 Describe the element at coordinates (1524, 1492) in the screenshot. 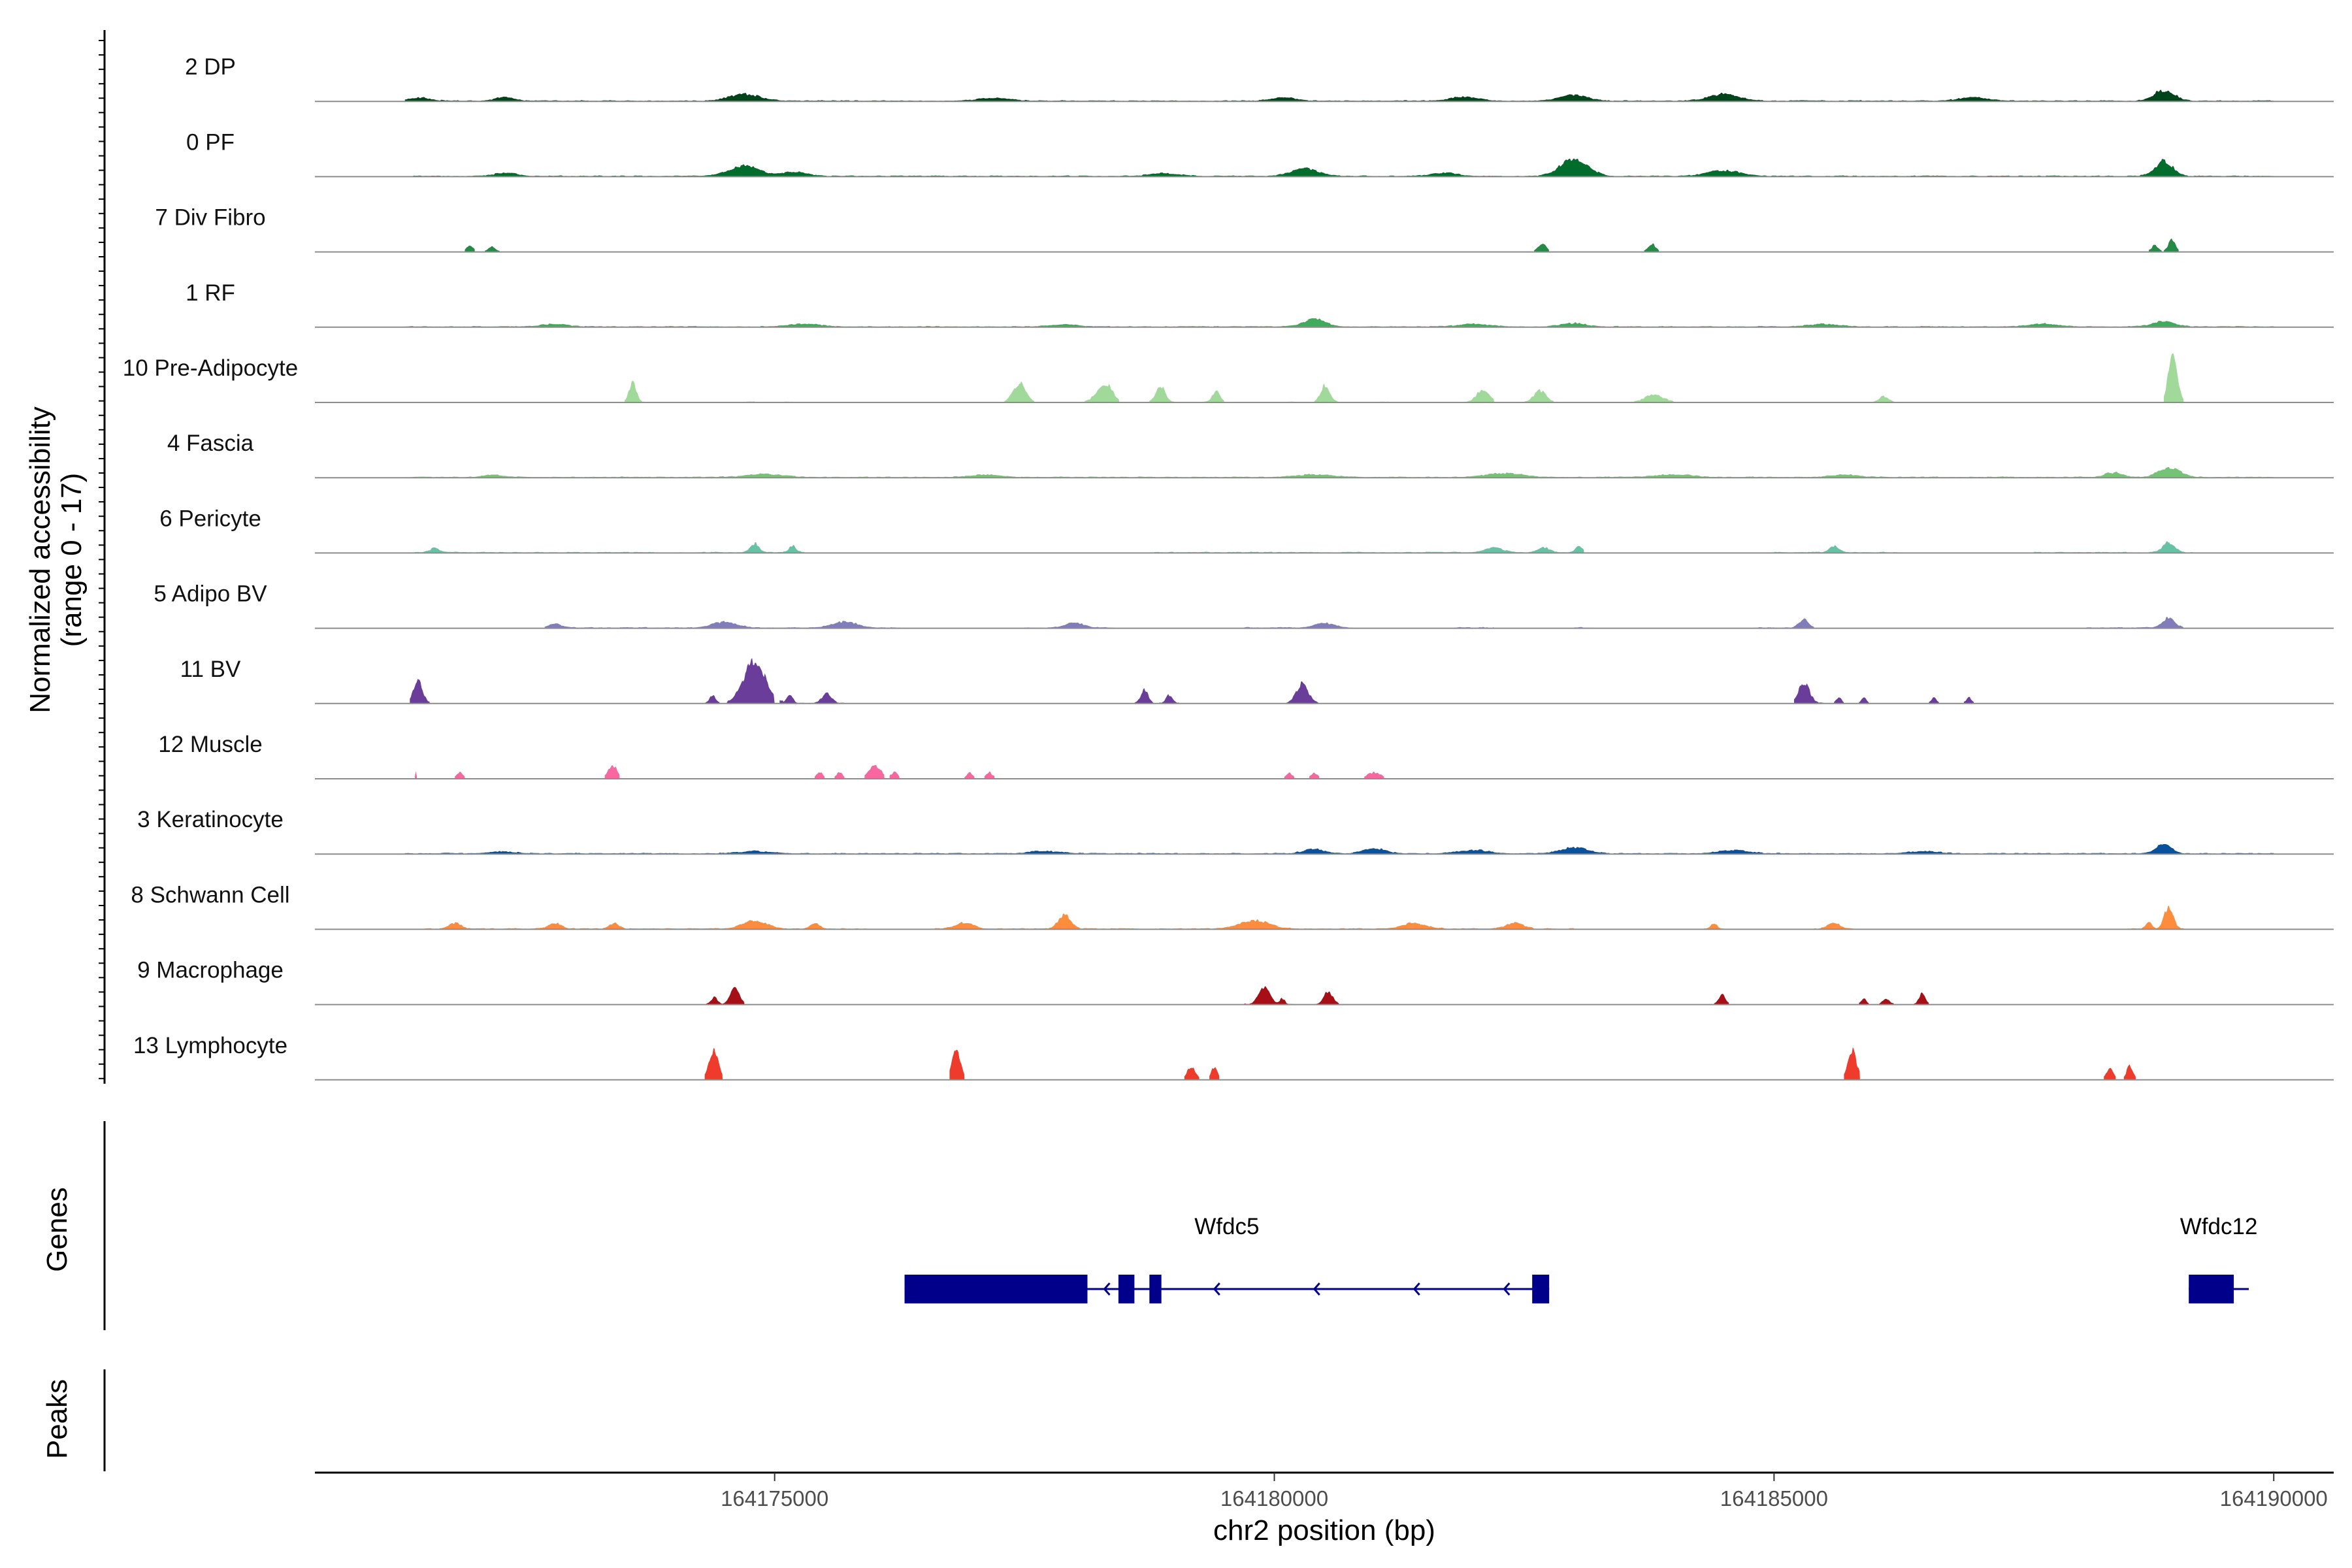

I see `x-axis-ticks: 164175000 164180000 164185000 164190000` at that location.